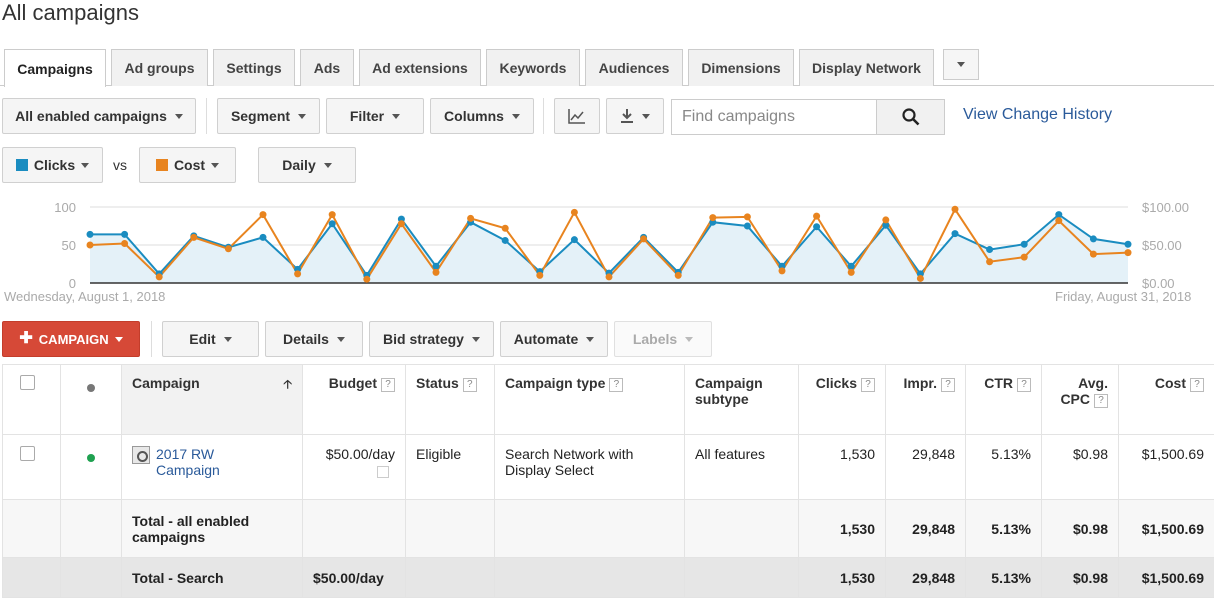  I want to click on budget-edit-icon, so click(383, 472).